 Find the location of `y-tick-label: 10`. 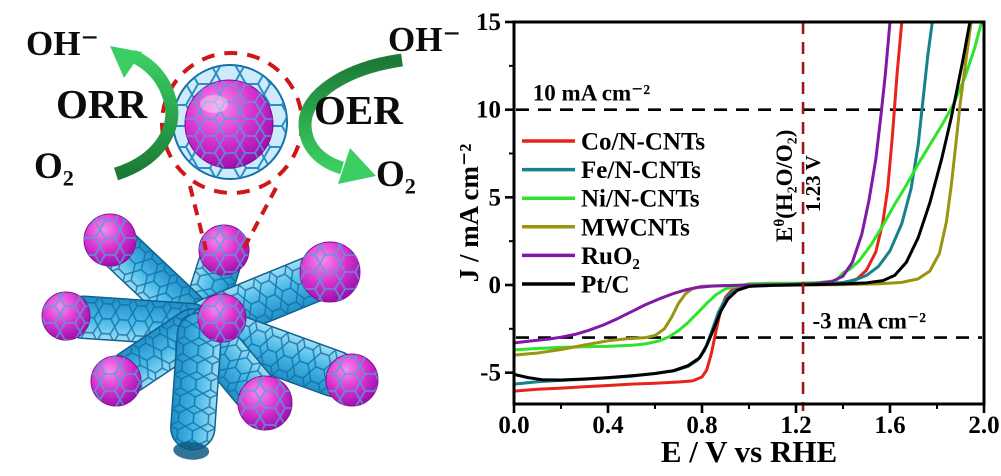

y-tick-label: 10 is located at coordinates (488, 110).